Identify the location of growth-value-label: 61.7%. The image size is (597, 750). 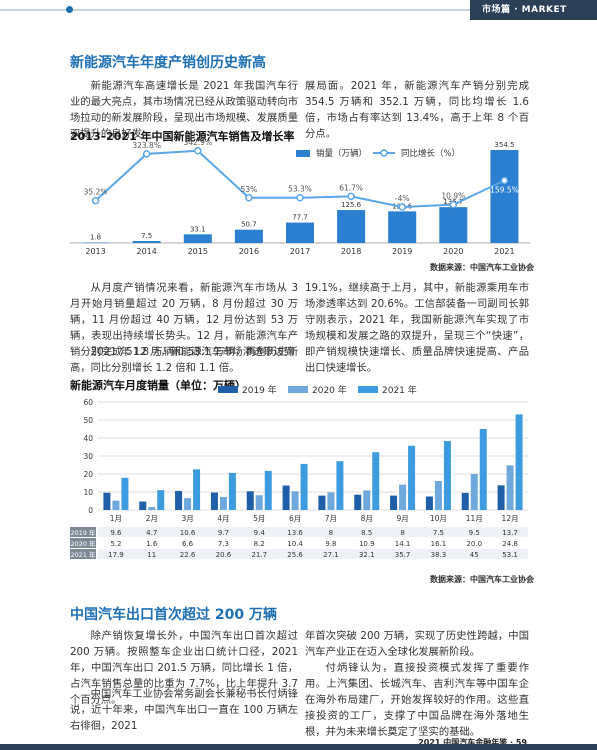
(351, 187).